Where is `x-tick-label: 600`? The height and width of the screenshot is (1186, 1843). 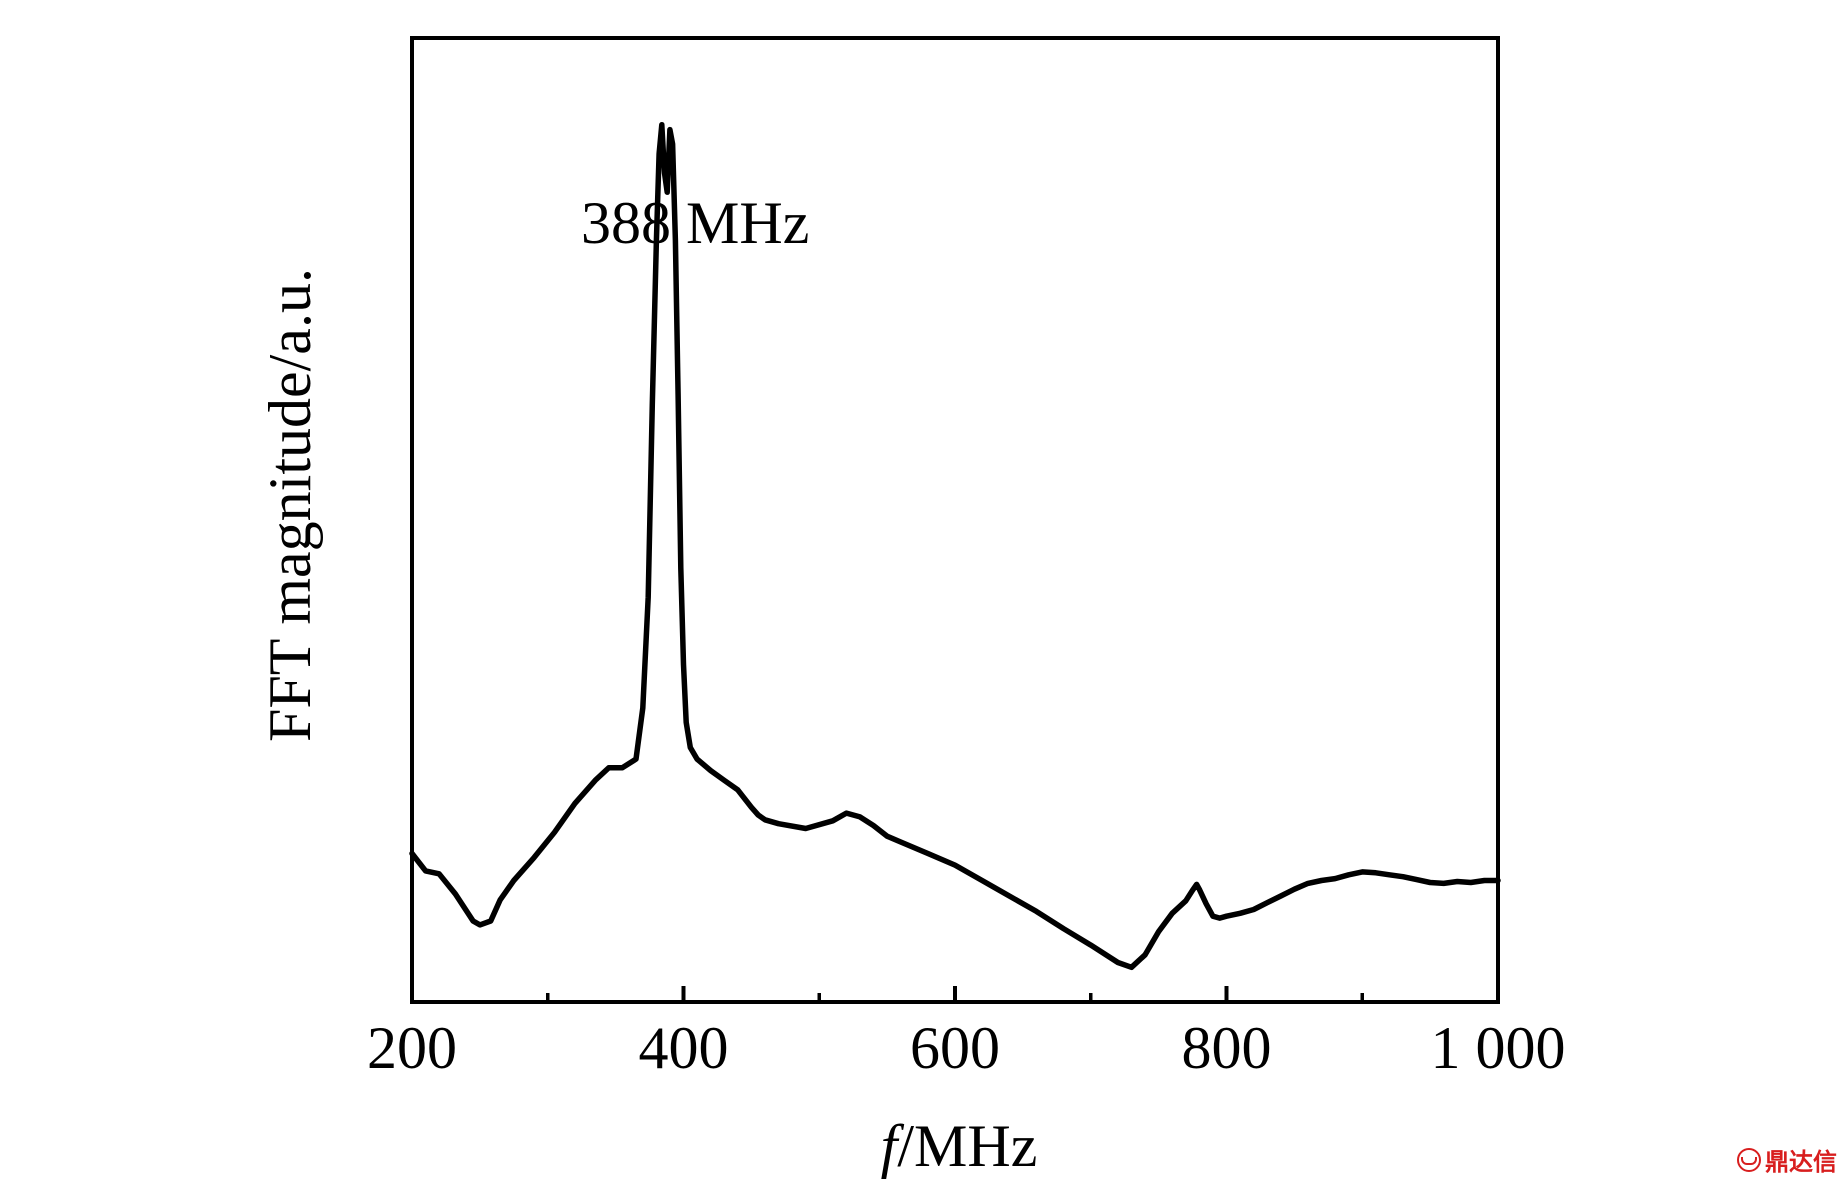 x-tick-label: 600 is located at coordinates (955, 1048).